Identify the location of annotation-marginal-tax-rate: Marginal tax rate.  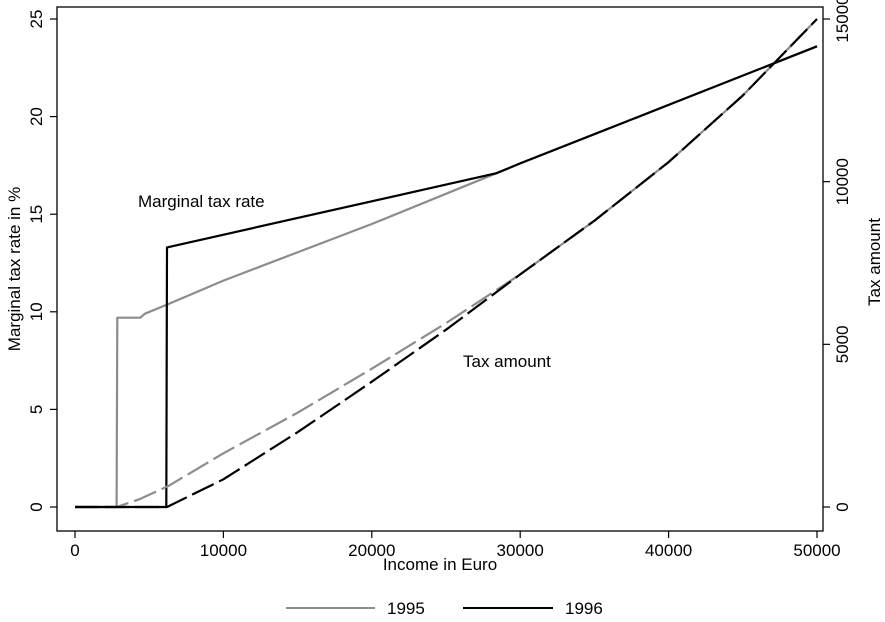
(201, 201).